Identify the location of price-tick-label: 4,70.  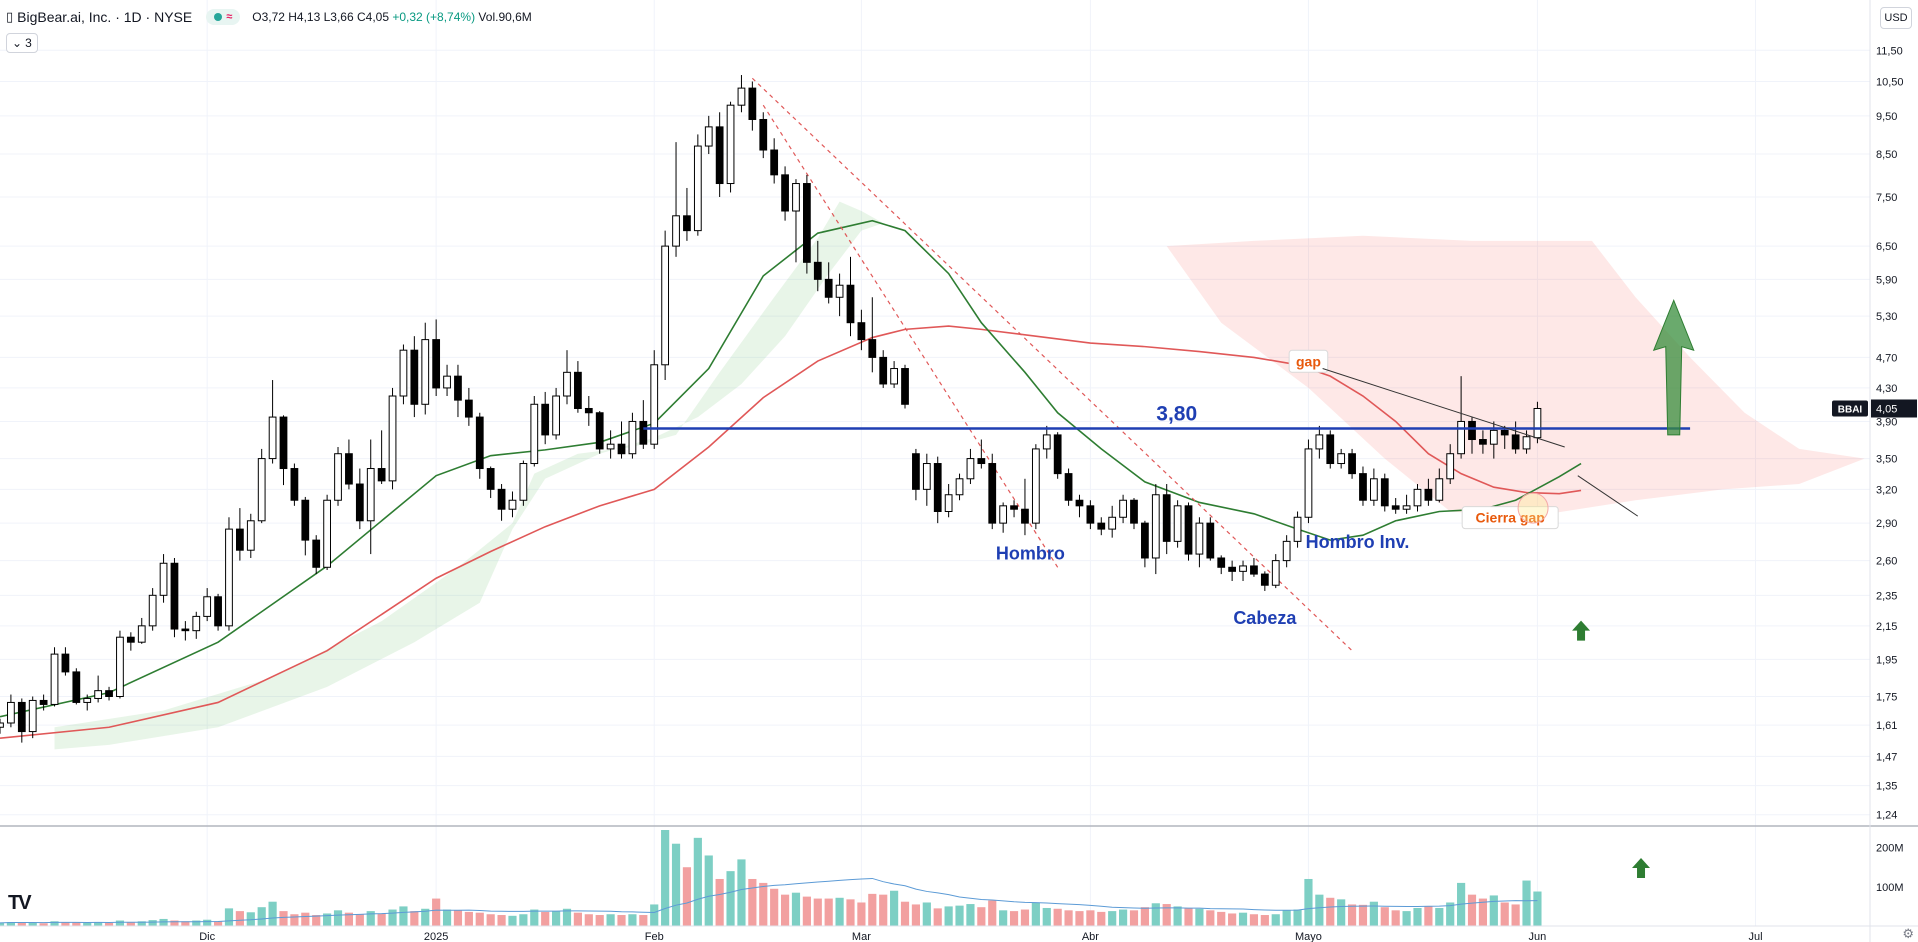
(1886, 358).